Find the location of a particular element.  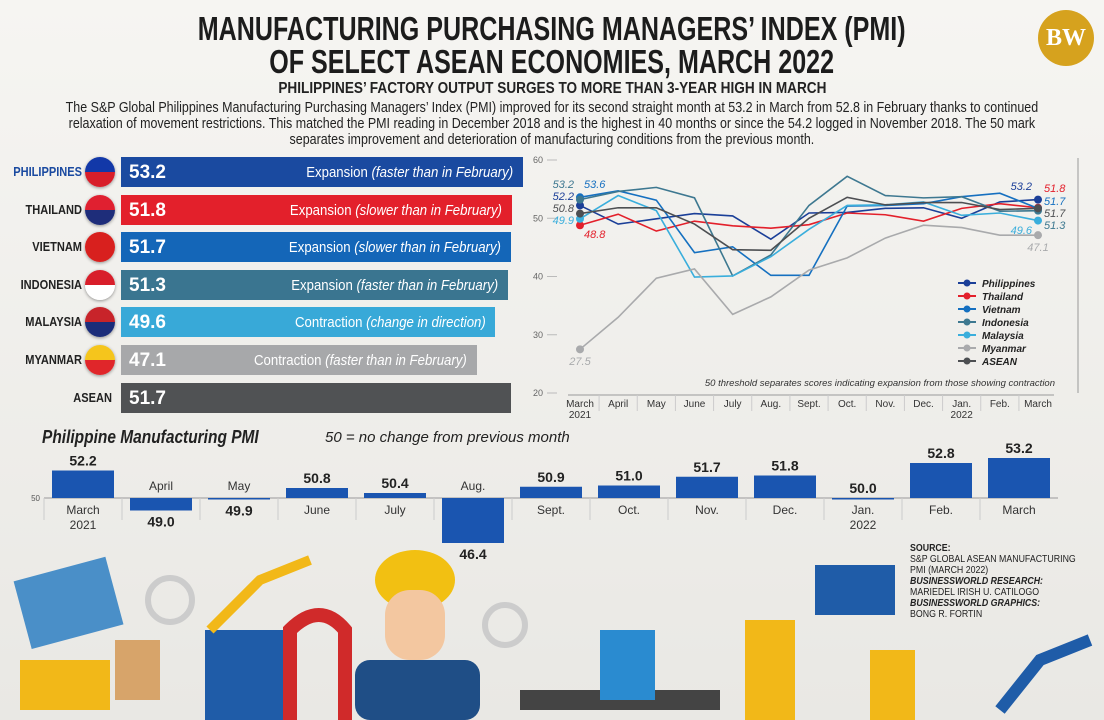

point-asean is located at coordinates (1038, 208).